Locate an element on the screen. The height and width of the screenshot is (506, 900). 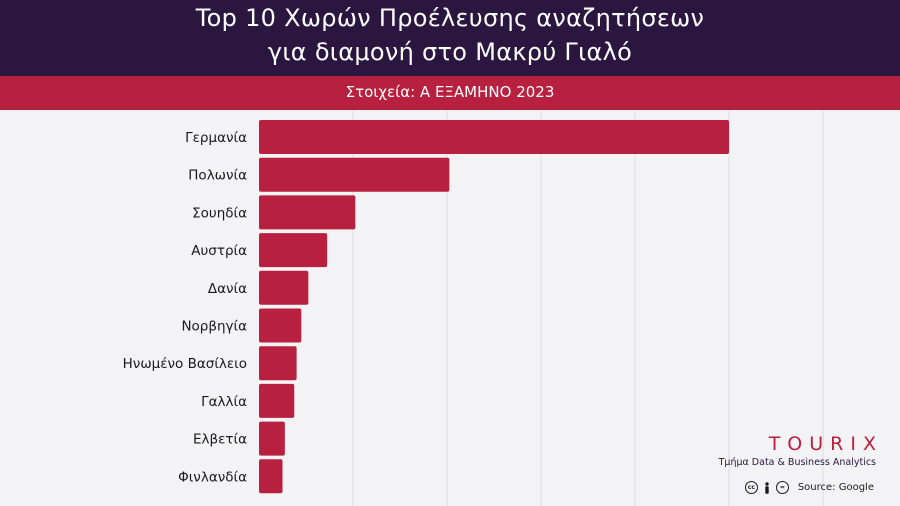
category-label: Σουηδία is located at coordinates (219, 213).